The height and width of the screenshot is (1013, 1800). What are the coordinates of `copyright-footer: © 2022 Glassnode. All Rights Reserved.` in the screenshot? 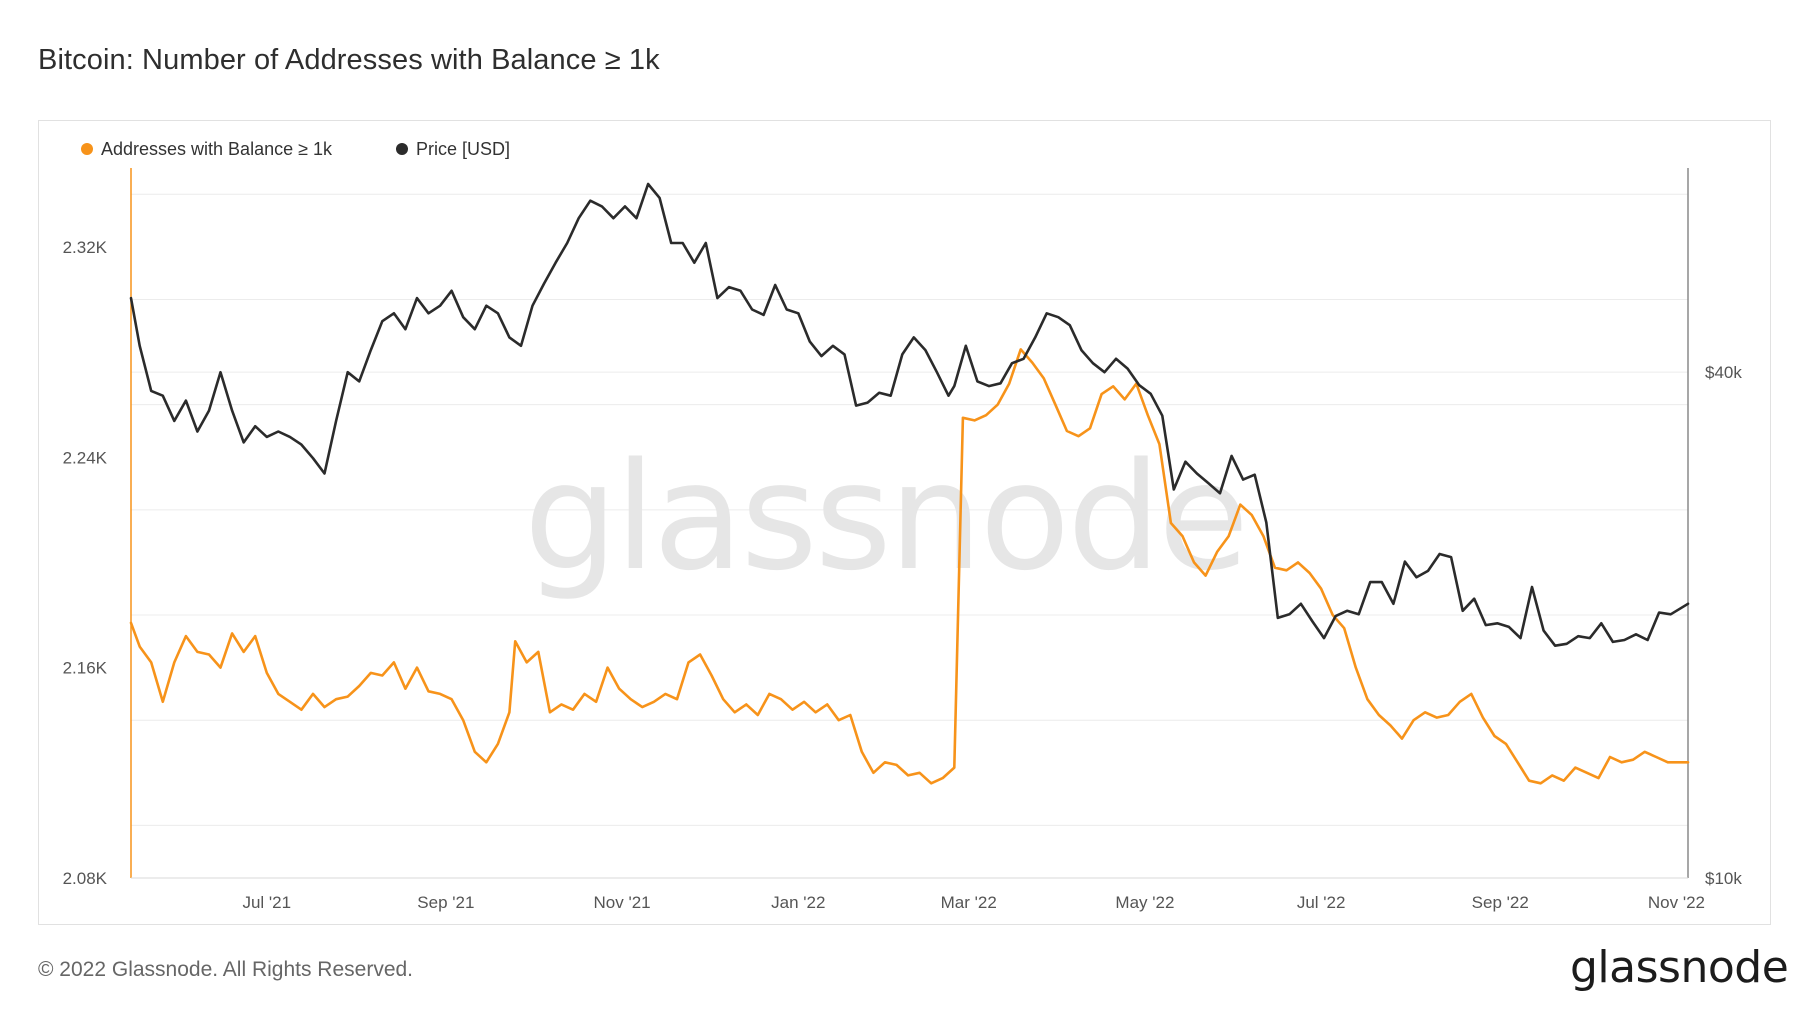 It's located at (226, 969).